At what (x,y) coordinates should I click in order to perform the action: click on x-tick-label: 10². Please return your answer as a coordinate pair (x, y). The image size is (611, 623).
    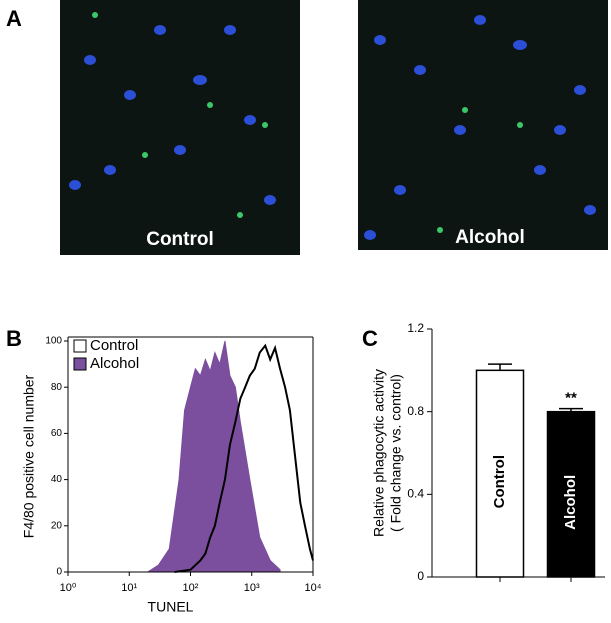
    Looking at the image, I should click on (191, 588).